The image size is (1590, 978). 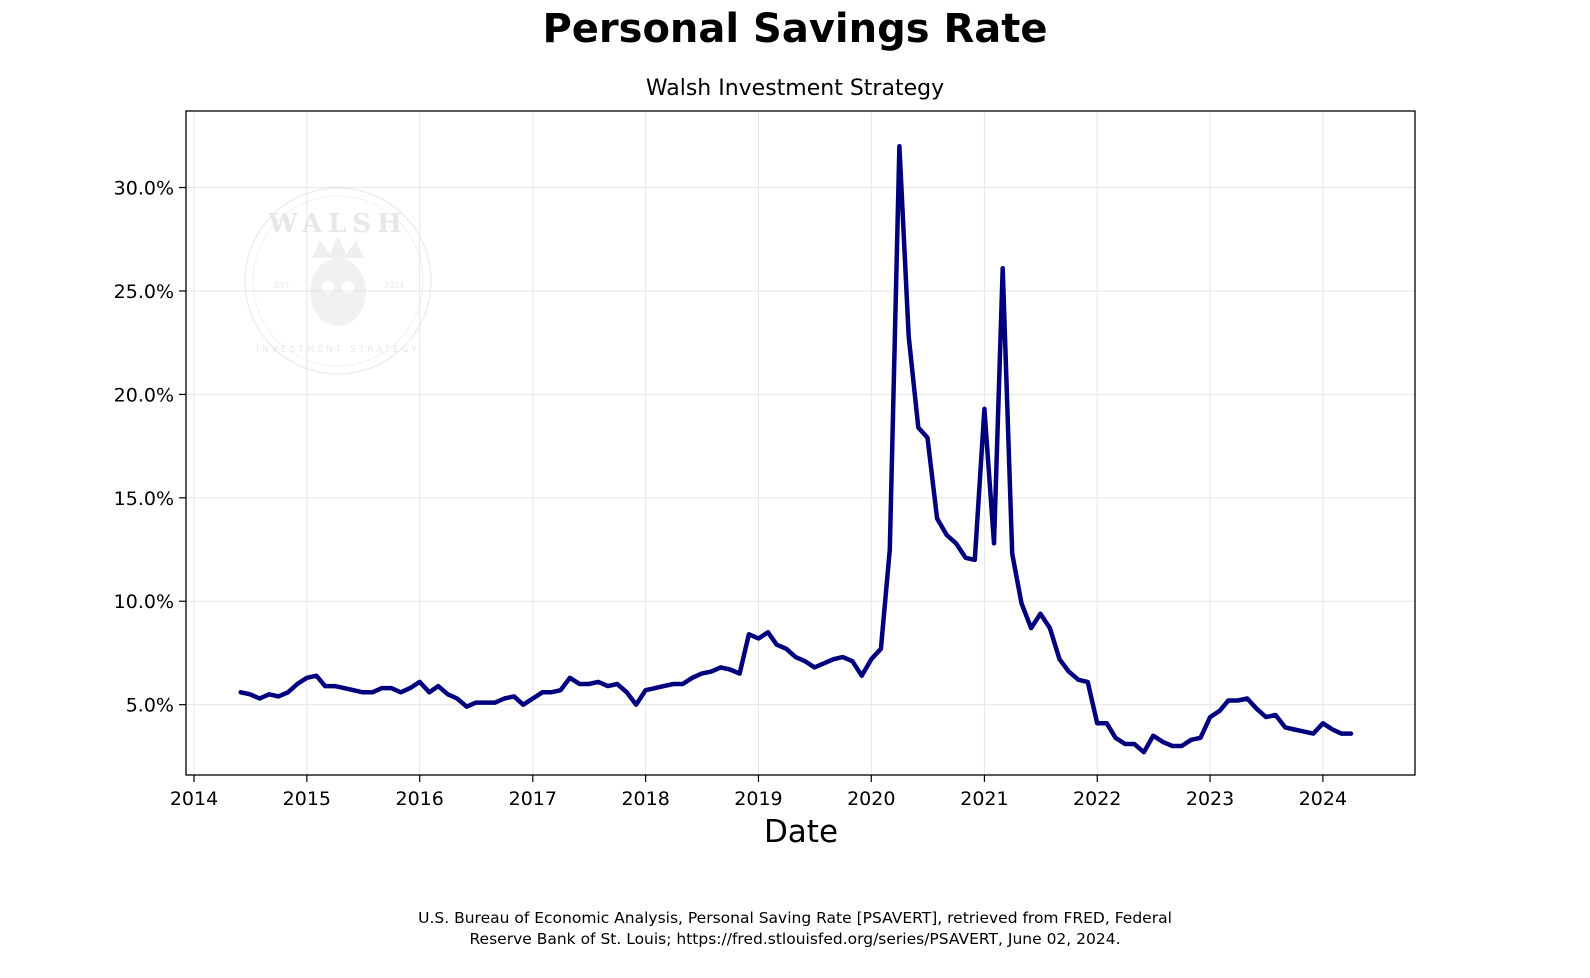 What do you see at coordinates (645, 799) in the screenshot?
I see `x-tick-label: 2018` at bounding box center [645, 799].